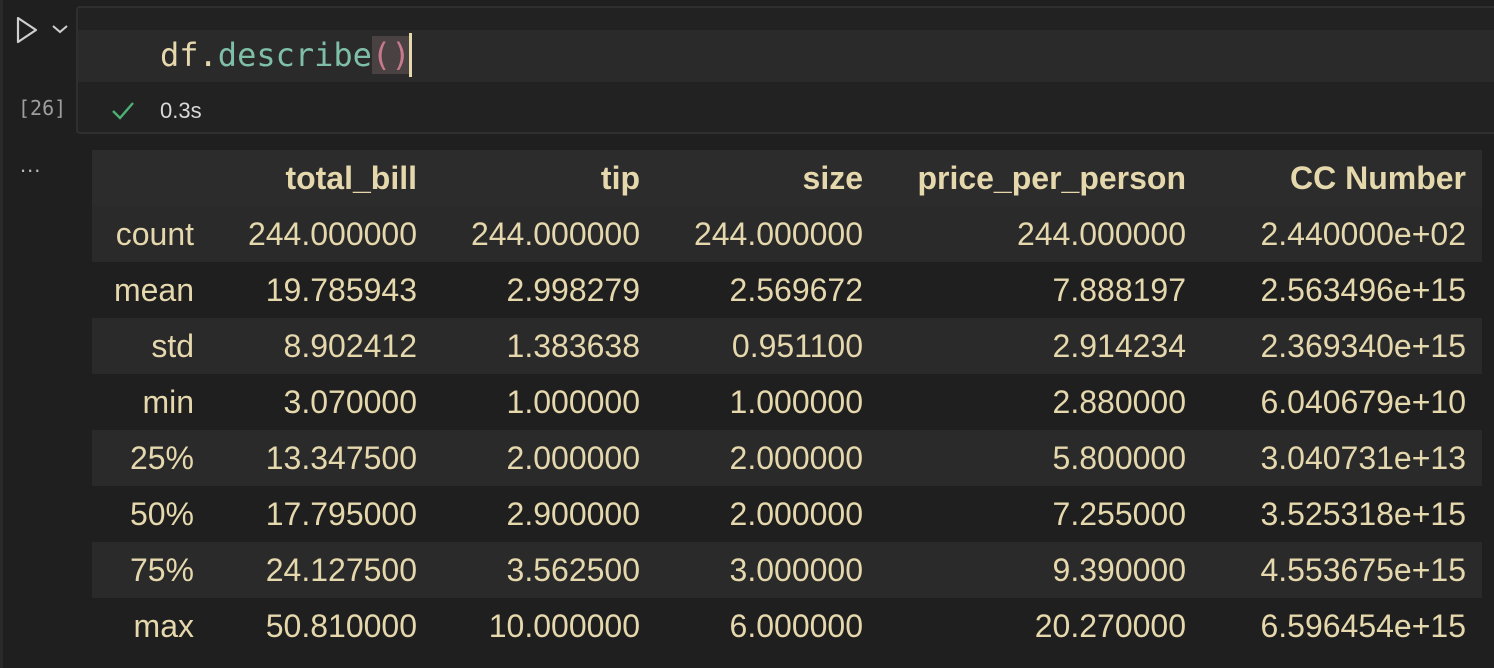 This screenshot has height=668, width=1494. What do you see at coordinates (573, 289) in the screenshot?
I see `table-cell: 2.998279` at bounding box center [573, 289].